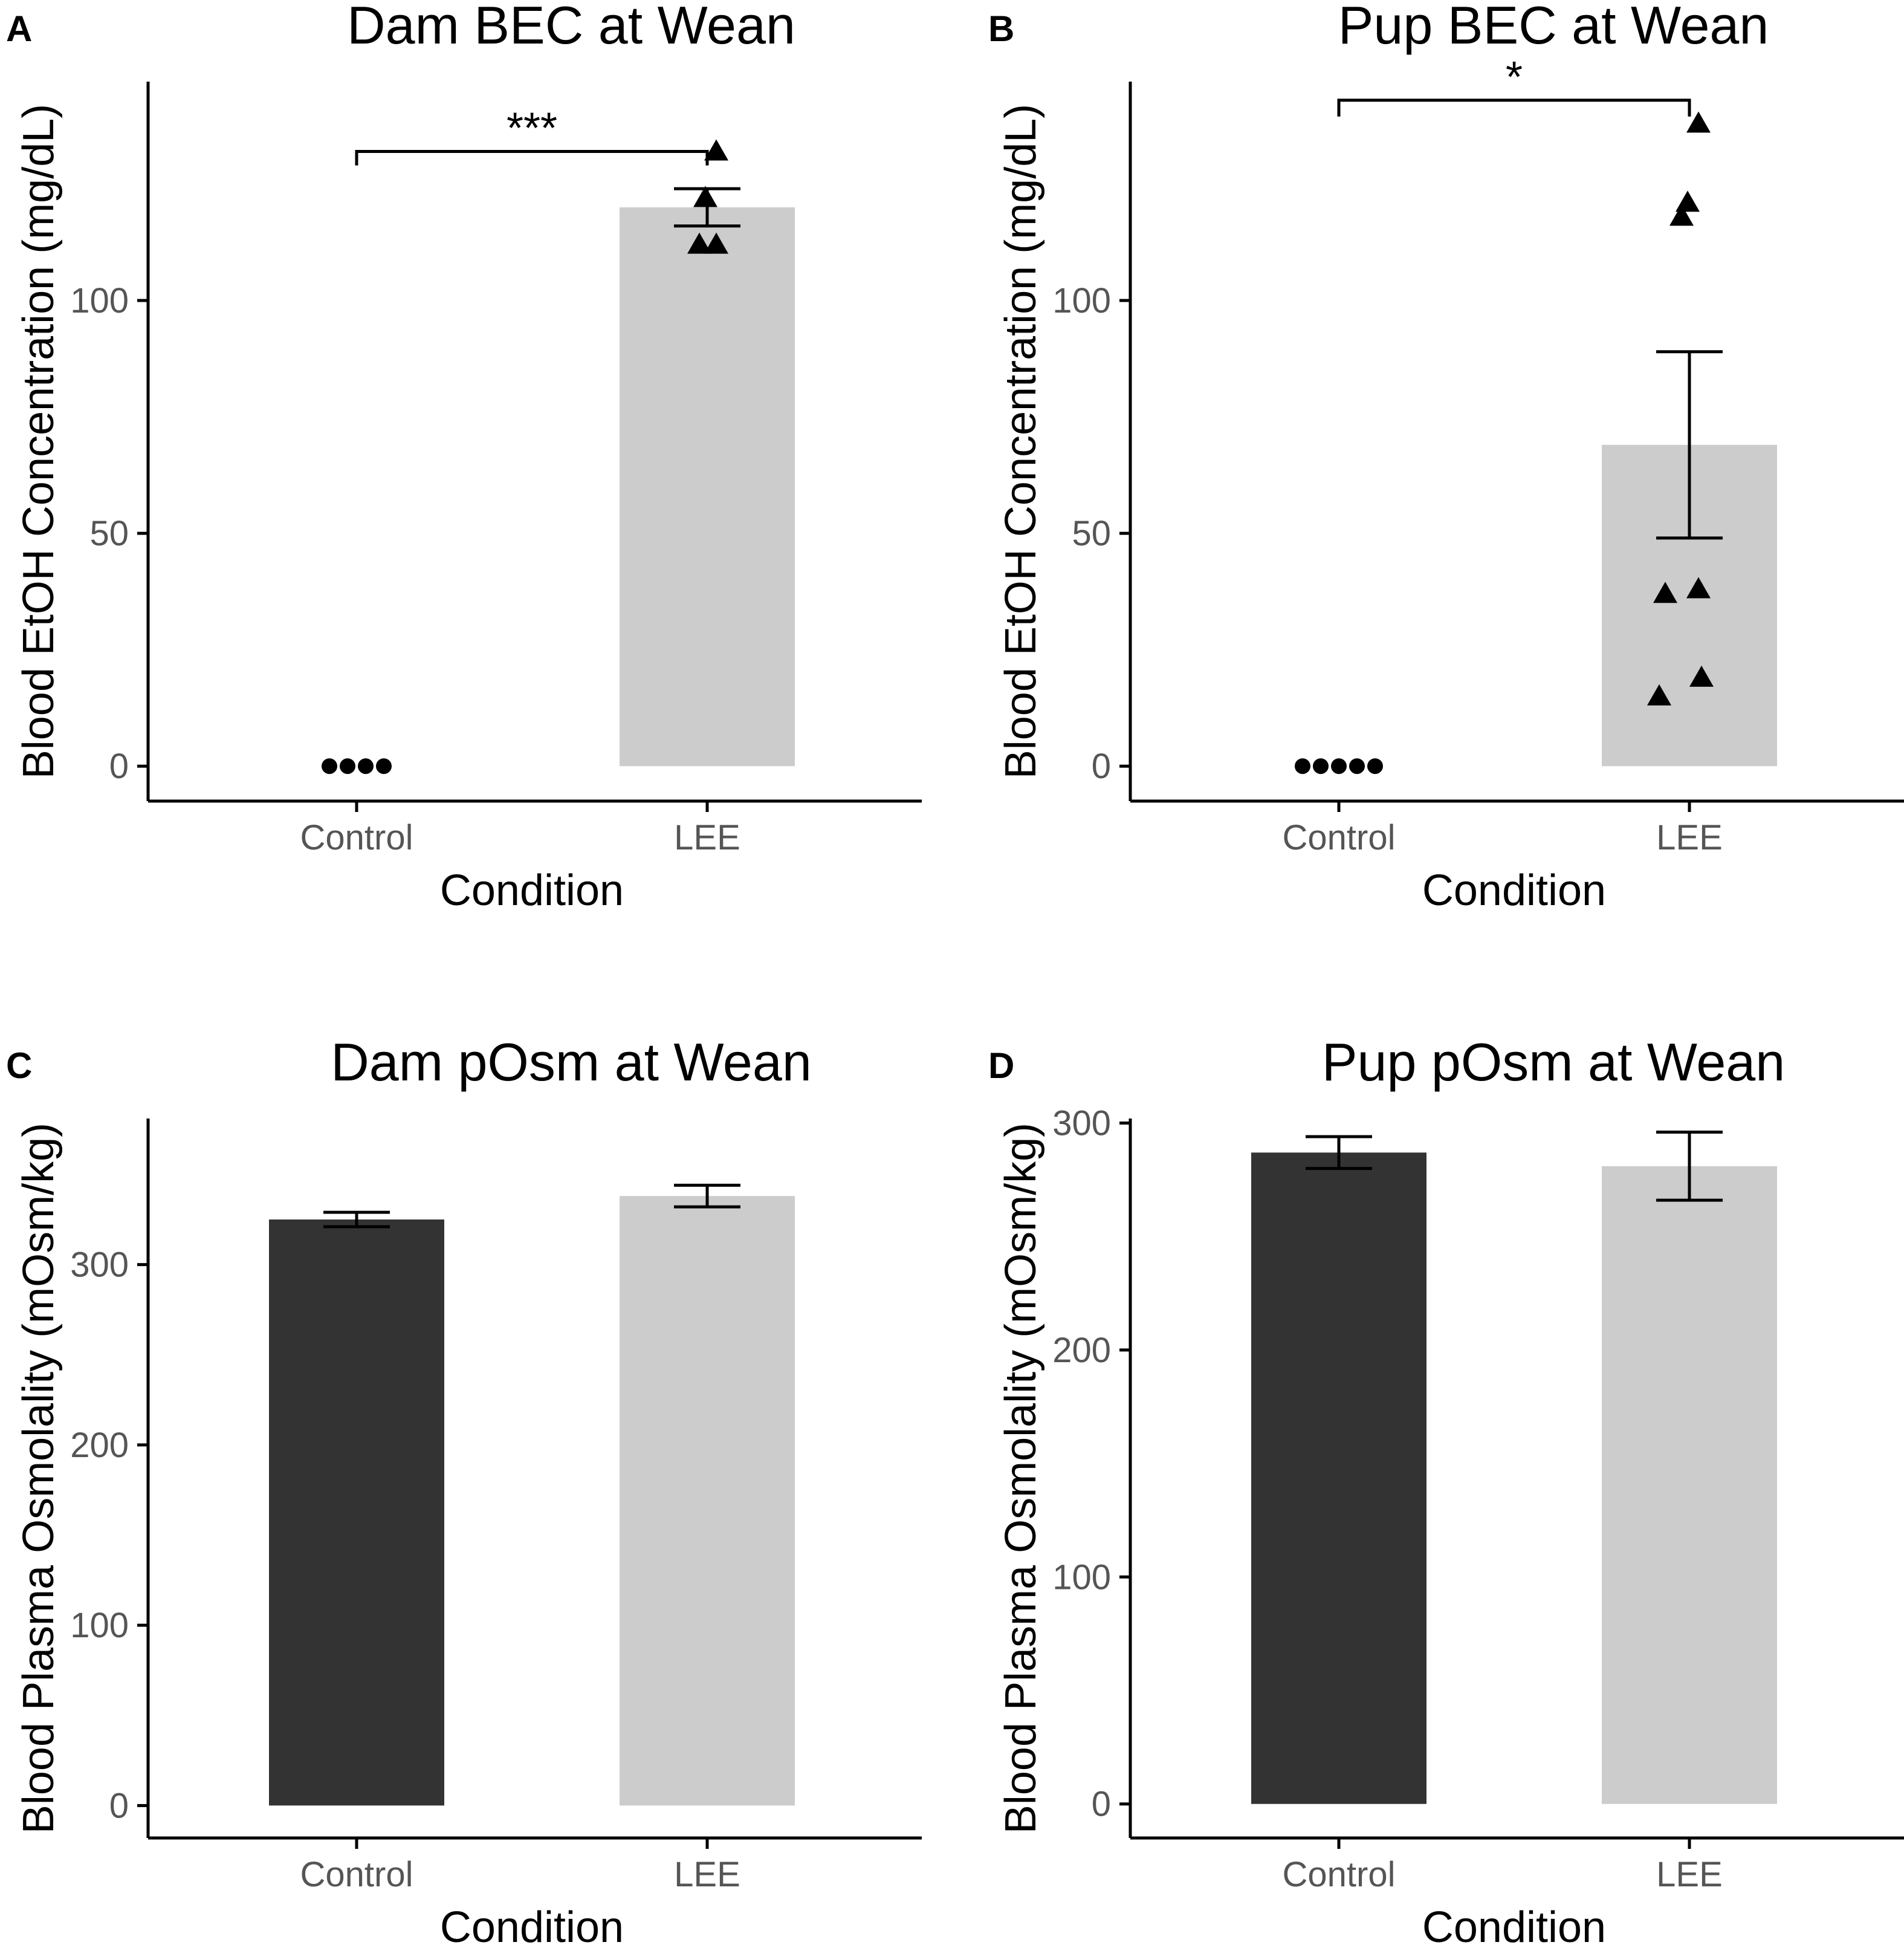  Describe the element at coordinates (19, 1065) in the screenshot. I see `panel-letter: C` at that location.